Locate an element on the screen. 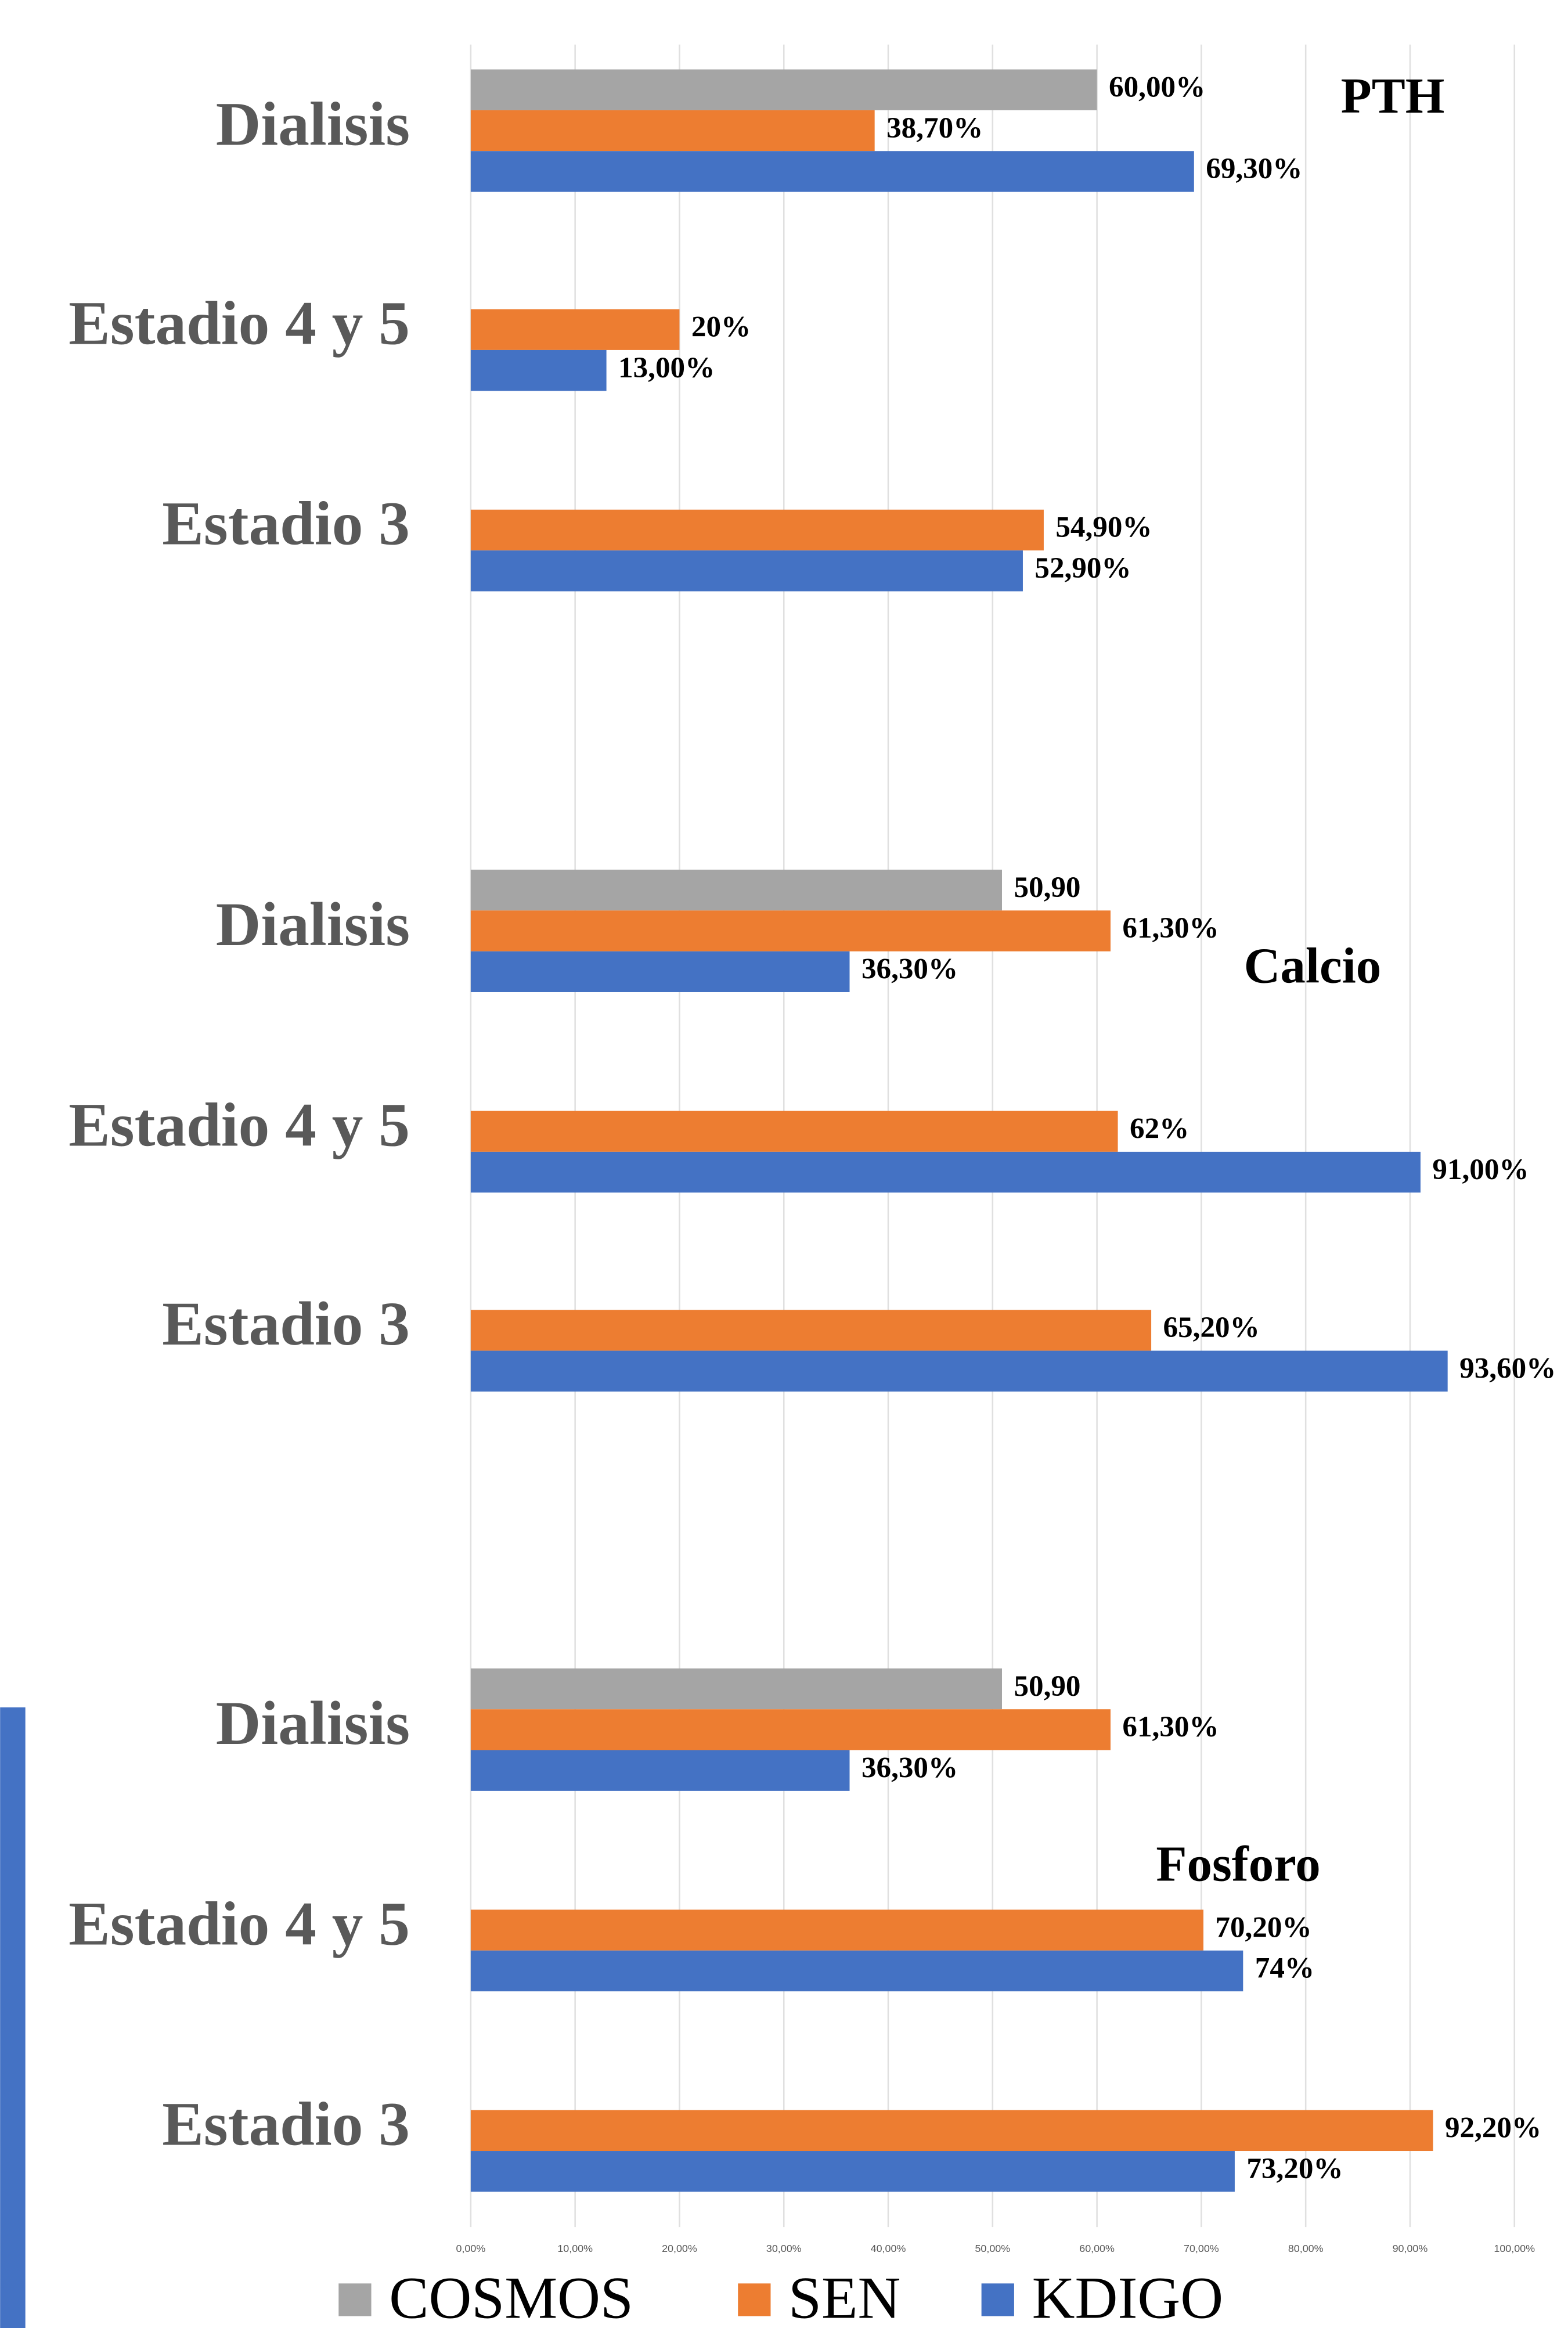 This screenshot has width=1568, height=2328. annotation: Fosforo is located at coordinates (1238, 1864).